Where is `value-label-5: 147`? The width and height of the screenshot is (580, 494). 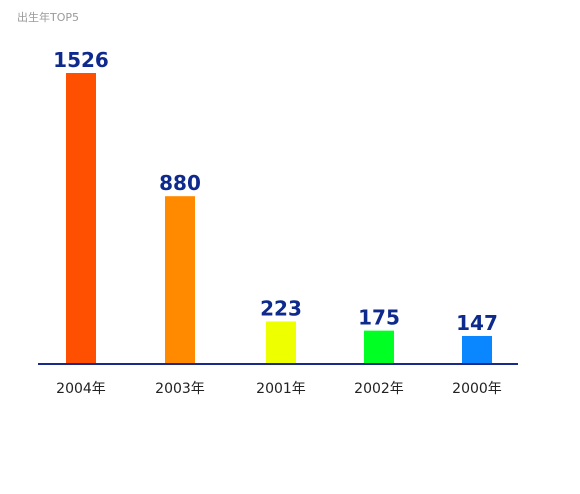
value-label-5: 147 is located at coordinates (477, 323).